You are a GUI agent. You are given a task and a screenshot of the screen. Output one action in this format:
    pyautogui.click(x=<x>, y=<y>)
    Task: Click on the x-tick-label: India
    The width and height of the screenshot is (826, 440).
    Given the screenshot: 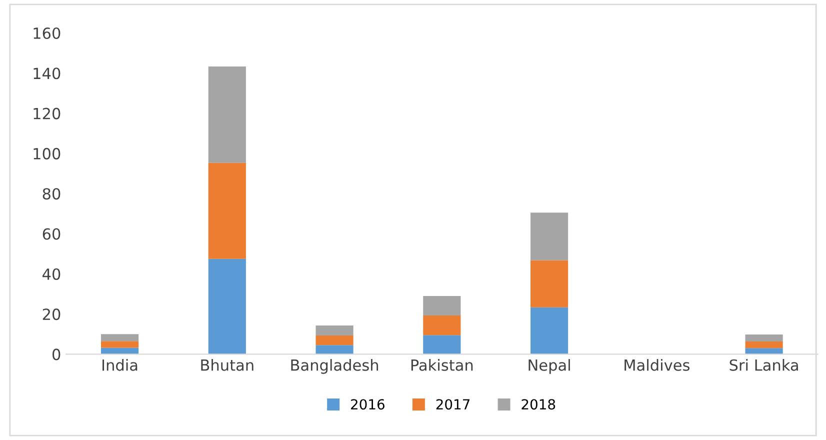 What is the action you would take?
    pyautogui.click(x=120, y=365)
    